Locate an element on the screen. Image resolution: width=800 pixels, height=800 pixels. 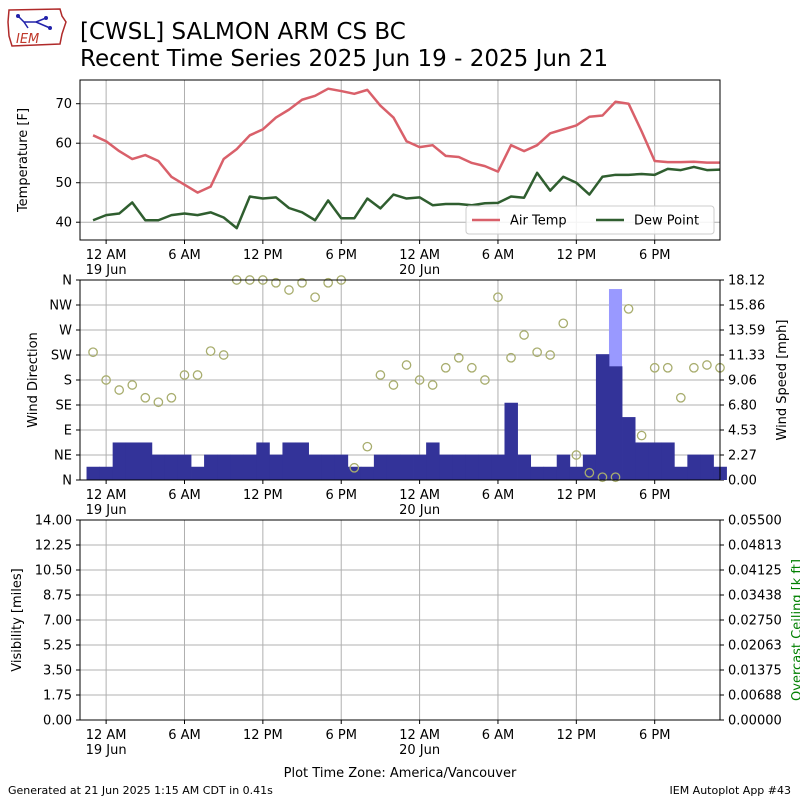
y-axis-label-wind-speed: Wind Speed [mph] is located at coordinates (782, 380).